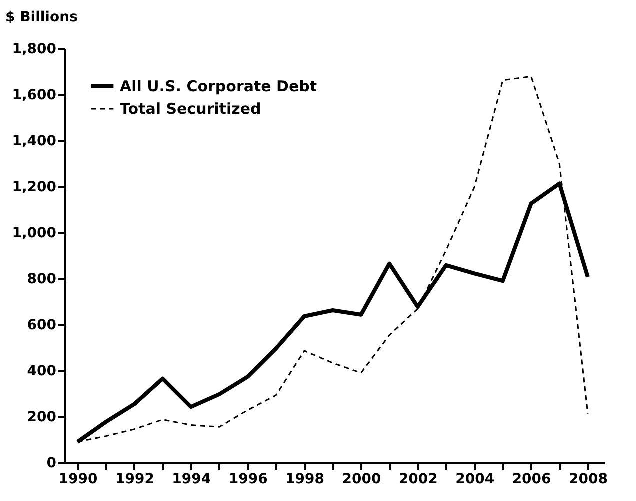 The width and height of the screenshot is (636, 501). Describe the element at coordinates (191, 109) in the screenshot. I see `legend-label: Total Securitized` at that location.